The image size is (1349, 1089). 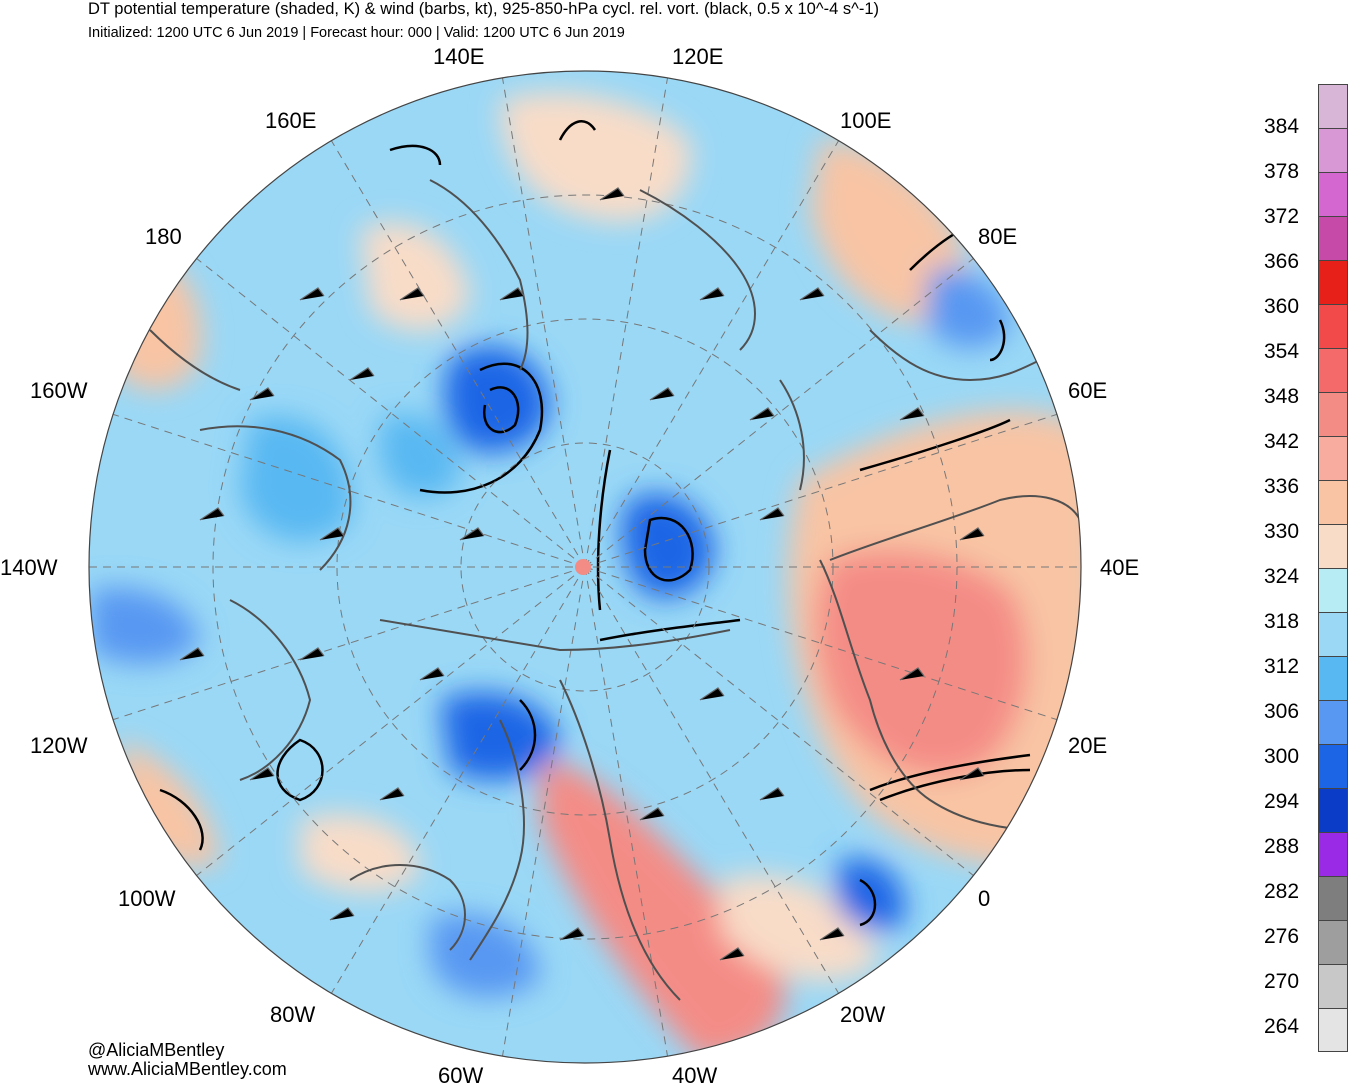 What do you see at coordinates (1282, 756) in the screenshot?
I see `colorbar-tick-label: 300` at bounding box center [1282, 756].